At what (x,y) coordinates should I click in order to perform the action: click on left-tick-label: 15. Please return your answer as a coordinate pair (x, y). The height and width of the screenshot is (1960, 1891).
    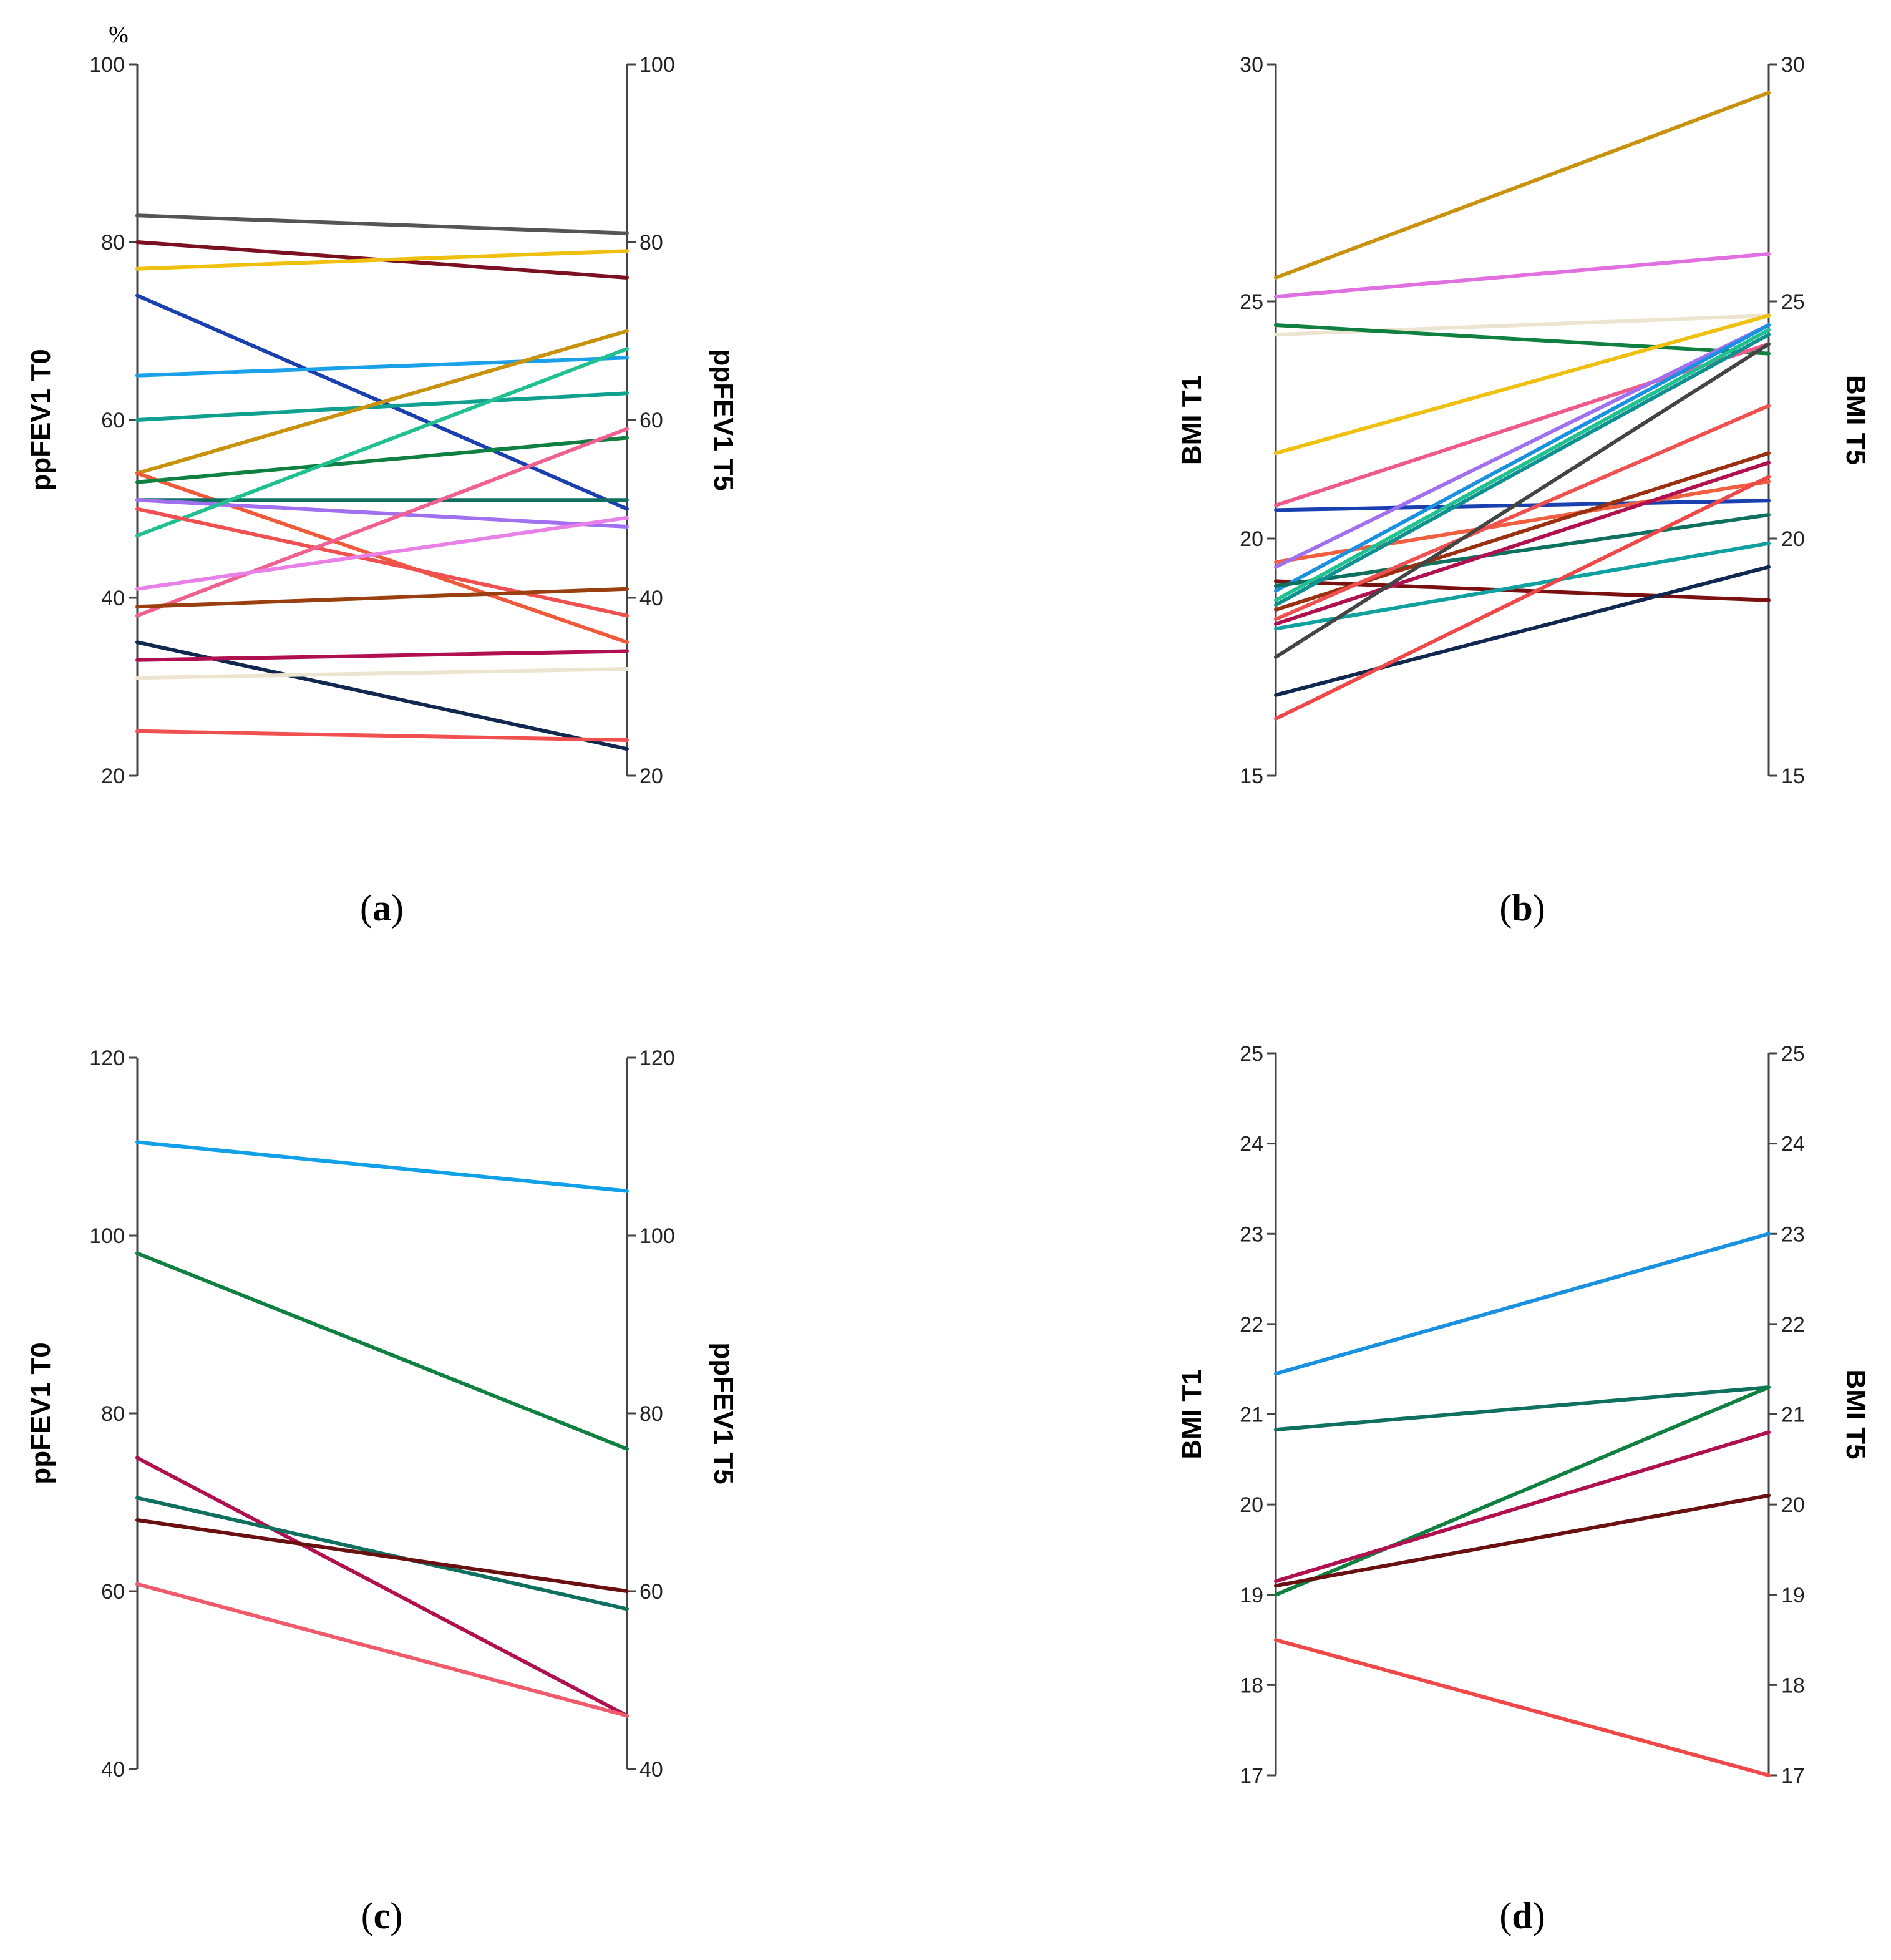
    Looking at the image, I should click on (1251, 776).